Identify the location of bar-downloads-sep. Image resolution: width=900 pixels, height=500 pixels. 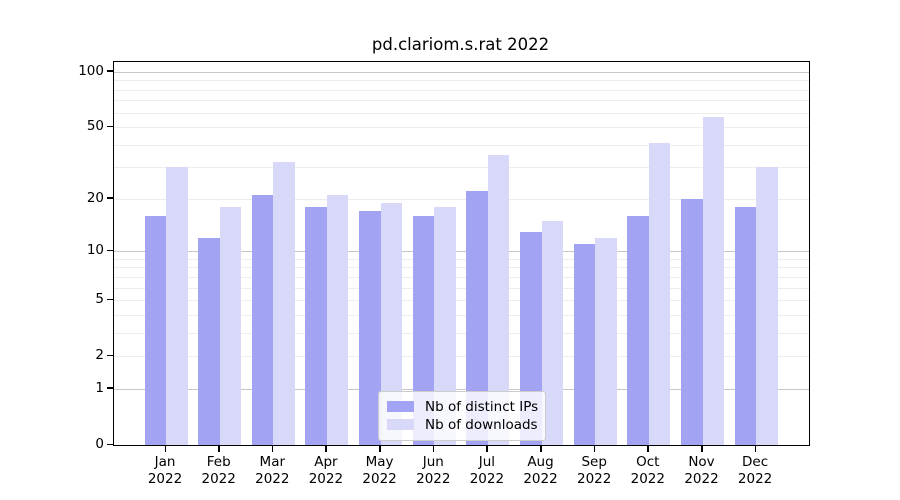
(606, 341).